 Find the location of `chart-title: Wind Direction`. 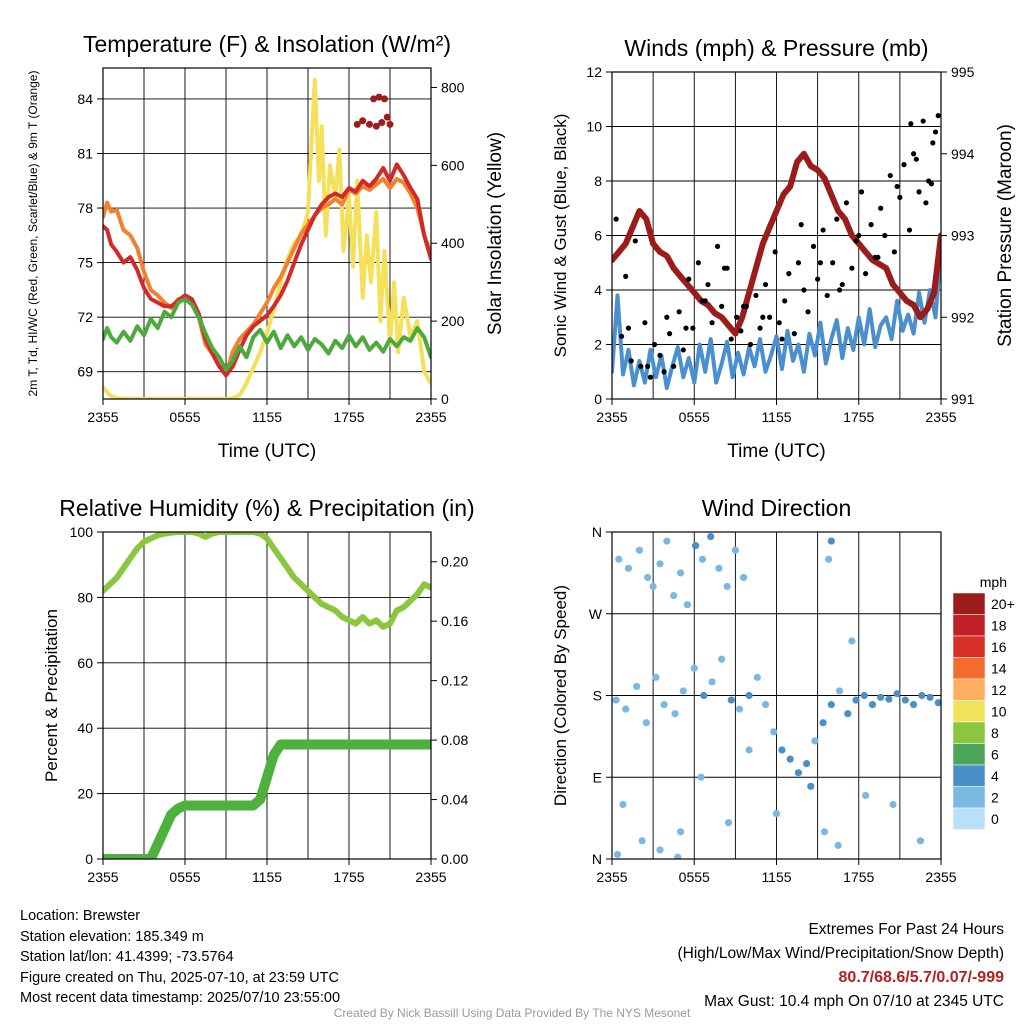

chart-title: Wind Direction is located at coordinates (777, 508).